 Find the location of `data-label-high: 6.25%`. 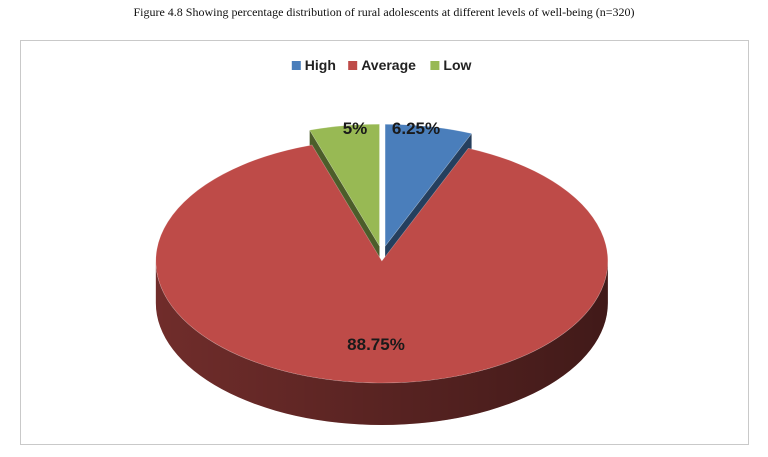

data-label-high: 6.25% is located at coordinates (416, 128).